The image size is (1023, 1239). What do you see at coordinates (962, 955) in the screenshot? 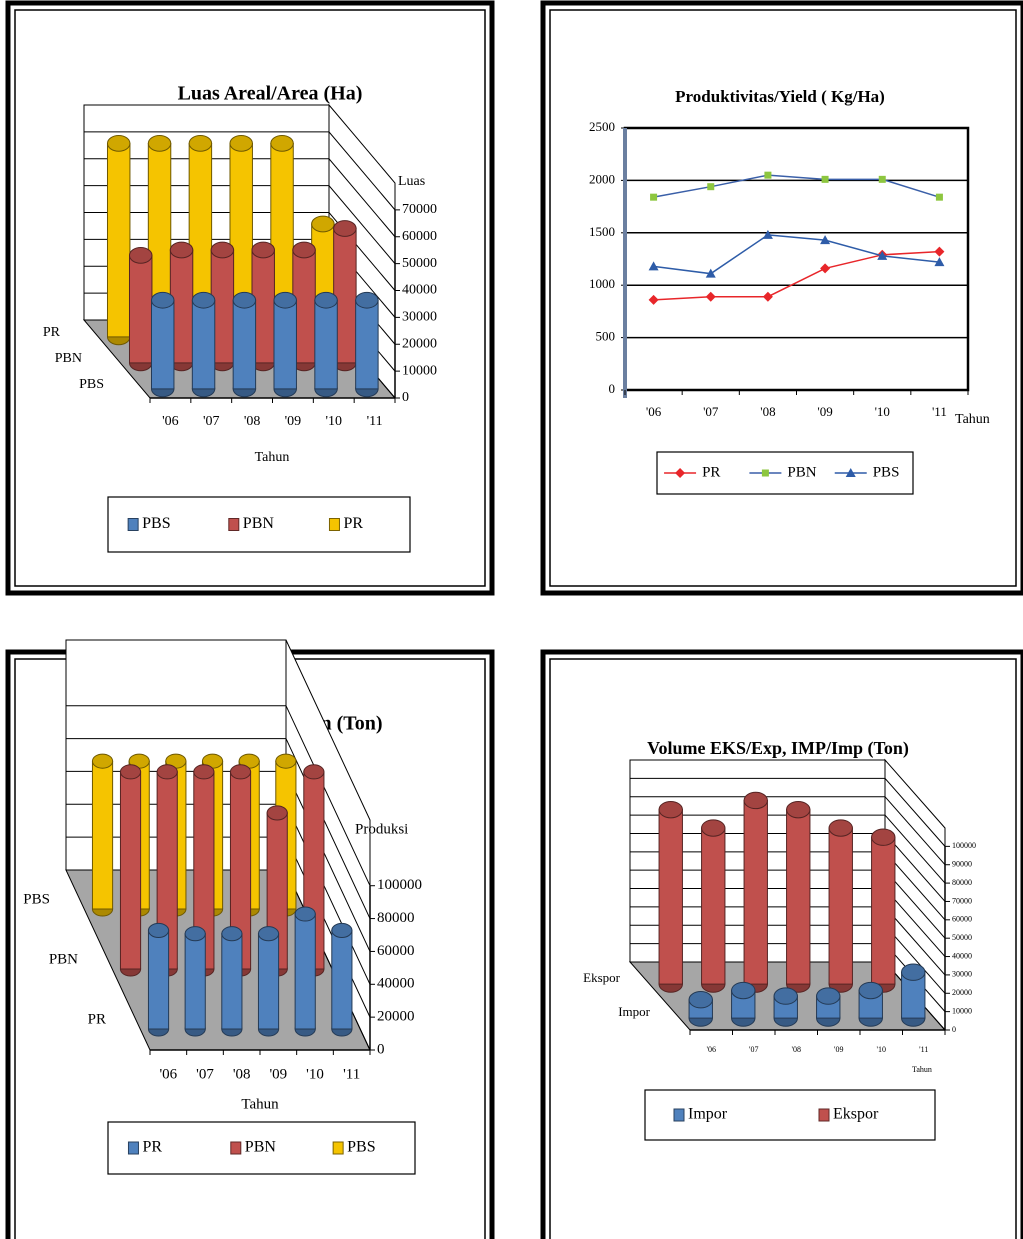
I see `y-tick-label: 40000` at bounding box center [962, 955].